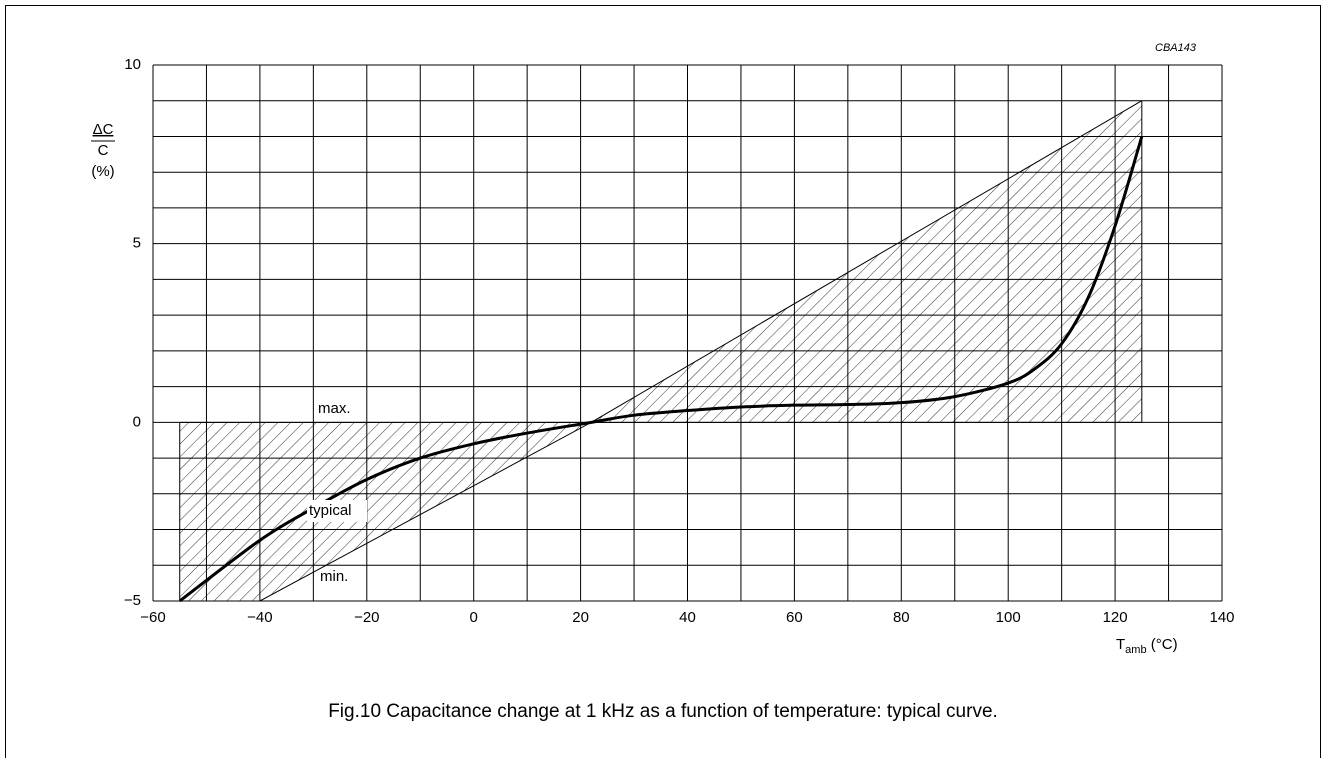  What do you see at coordinates (102, 171) in the screenshot?
I see `y-label-unit: (%)` at bounding box center [102, 171].